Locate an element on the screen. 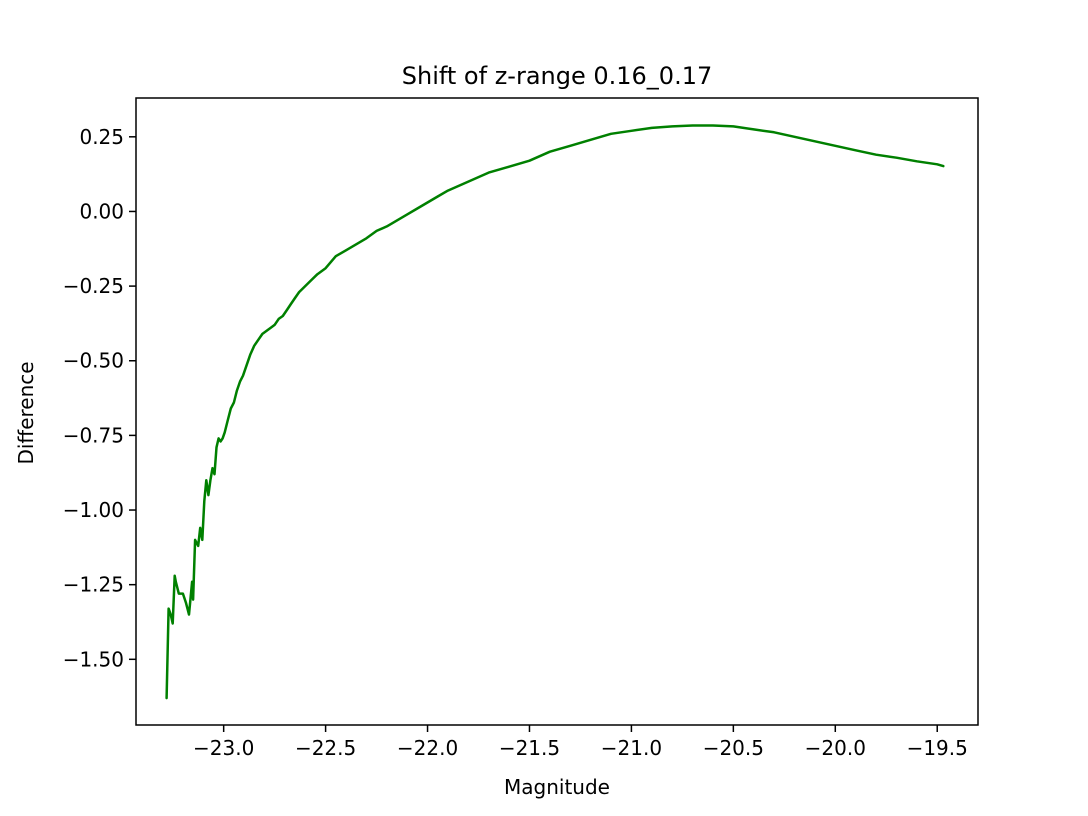  y-axis: 0.25 0.00 −0.25 −0.50 −0.75 −1.00 −1.25 −1.50 is located at coordinates (99, 398).